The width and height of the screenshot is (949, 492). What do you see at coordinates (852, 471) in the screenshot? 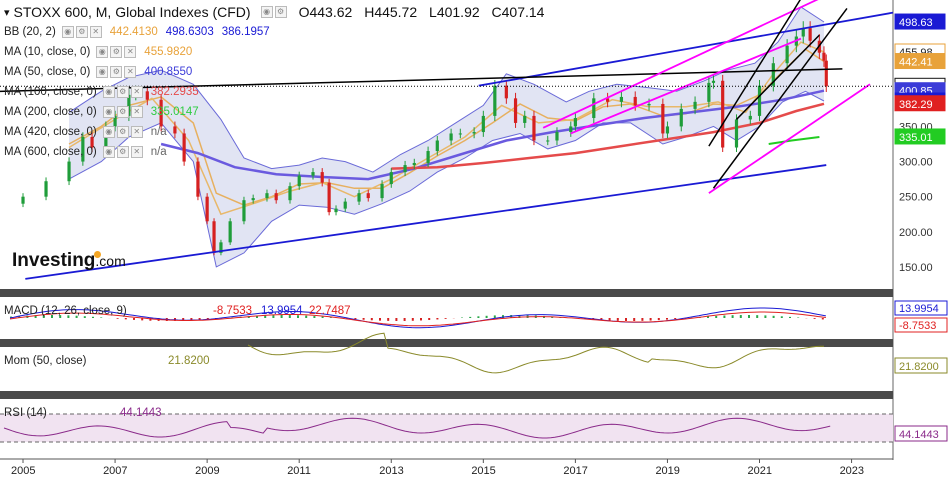
I see `x-tick-label: 2023` at bounding box center [852, 471].